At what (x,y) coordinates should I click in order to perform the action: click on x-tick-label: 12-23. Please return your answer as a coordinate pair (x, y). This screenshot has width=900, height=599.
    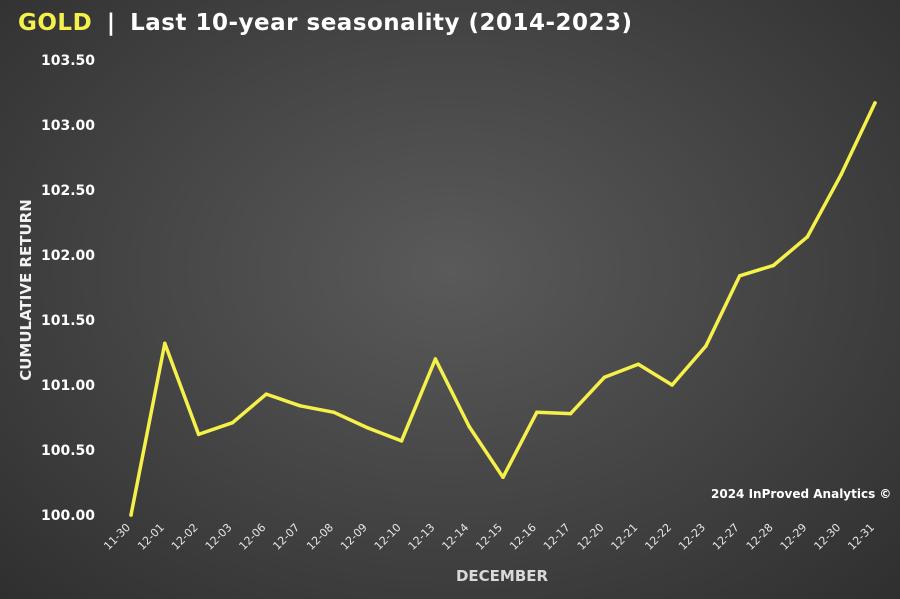
    Looking at the image, I should click on (692, 537).